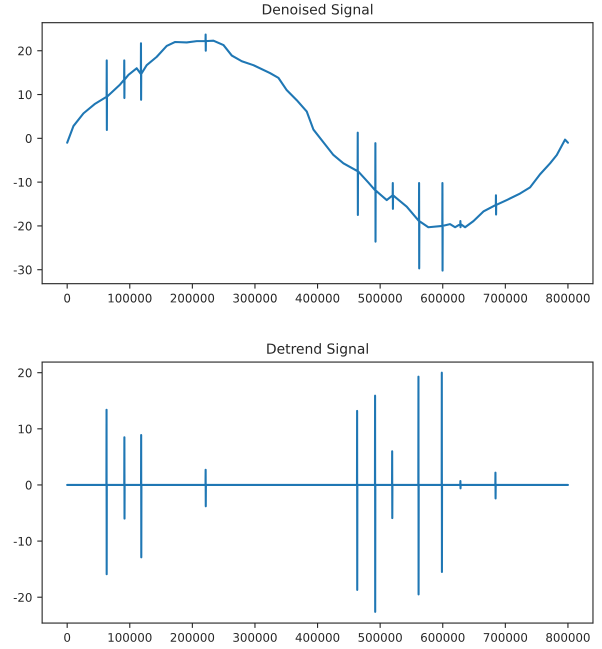  Describe the element at coordinates (23, 269) in the screenshot. I see `y-tick-label: -30` at that location.